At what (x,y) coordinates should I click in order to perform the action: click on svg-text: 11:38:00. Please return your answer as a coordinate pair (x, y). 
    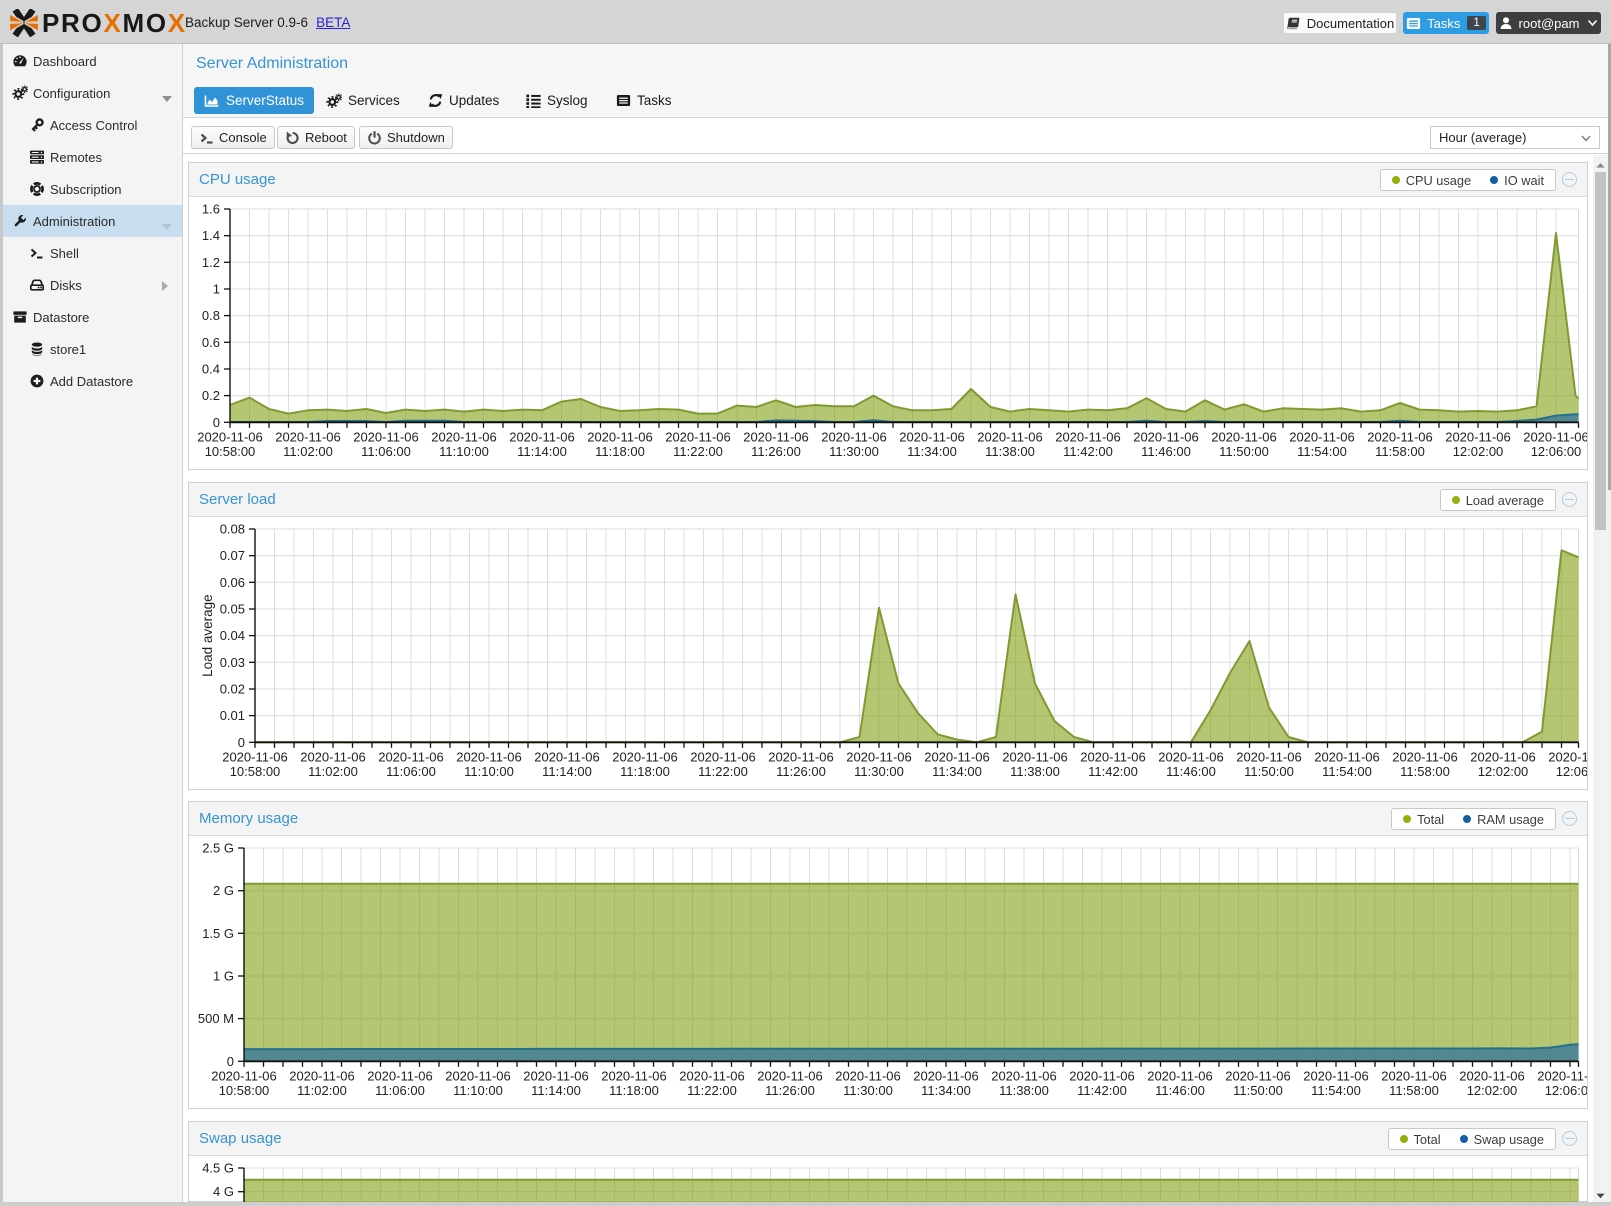
    Looking at the image, I should click on (1035, 771).